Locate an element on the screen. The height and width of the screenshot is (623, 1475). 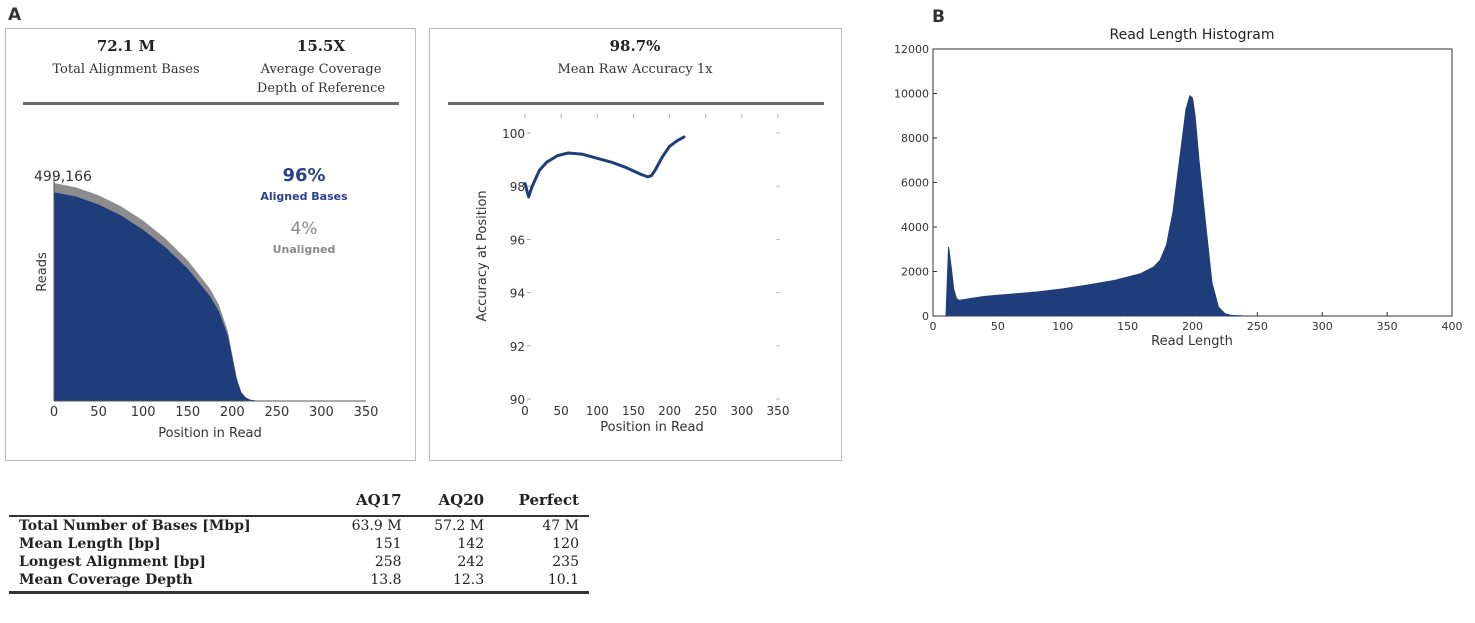
table-cell: 151 is located at coordinates (388, 544).